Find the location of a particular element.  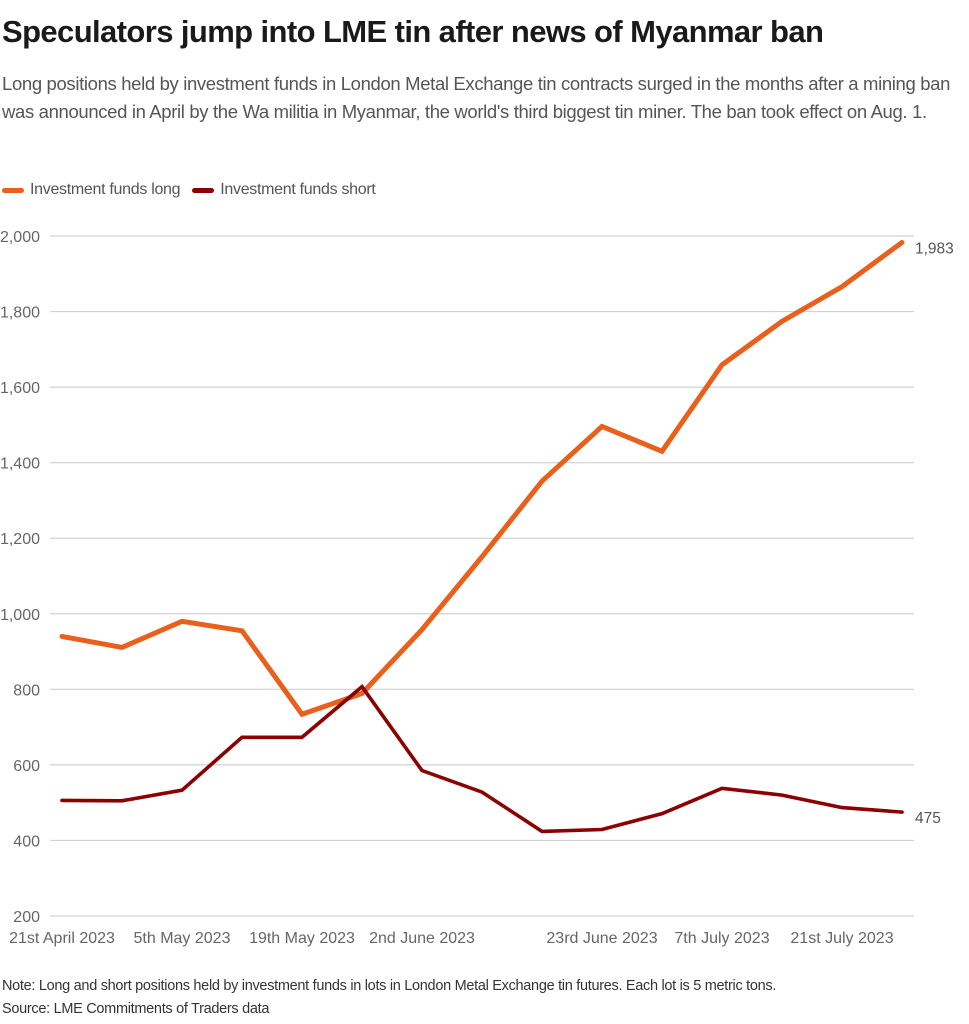

end-label-long: 1,983 is located at coordinates (934, 248).